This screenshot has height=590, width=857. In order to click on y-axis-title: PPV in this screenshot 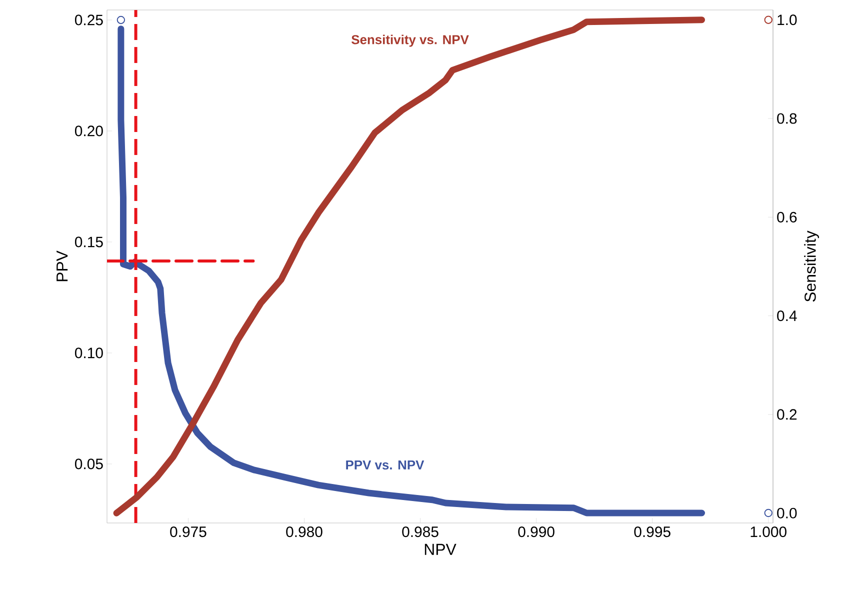, I will do `click(62, 266)`.